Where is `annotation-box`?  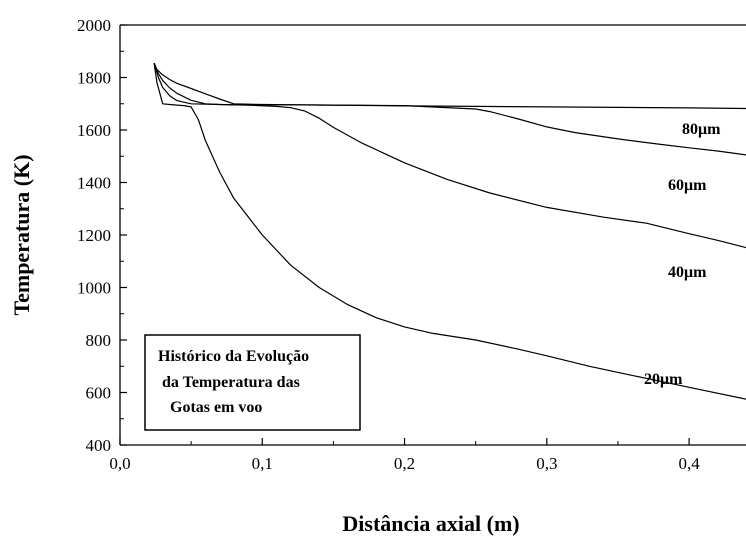 annotation-box is located at coordinates (252, 382).